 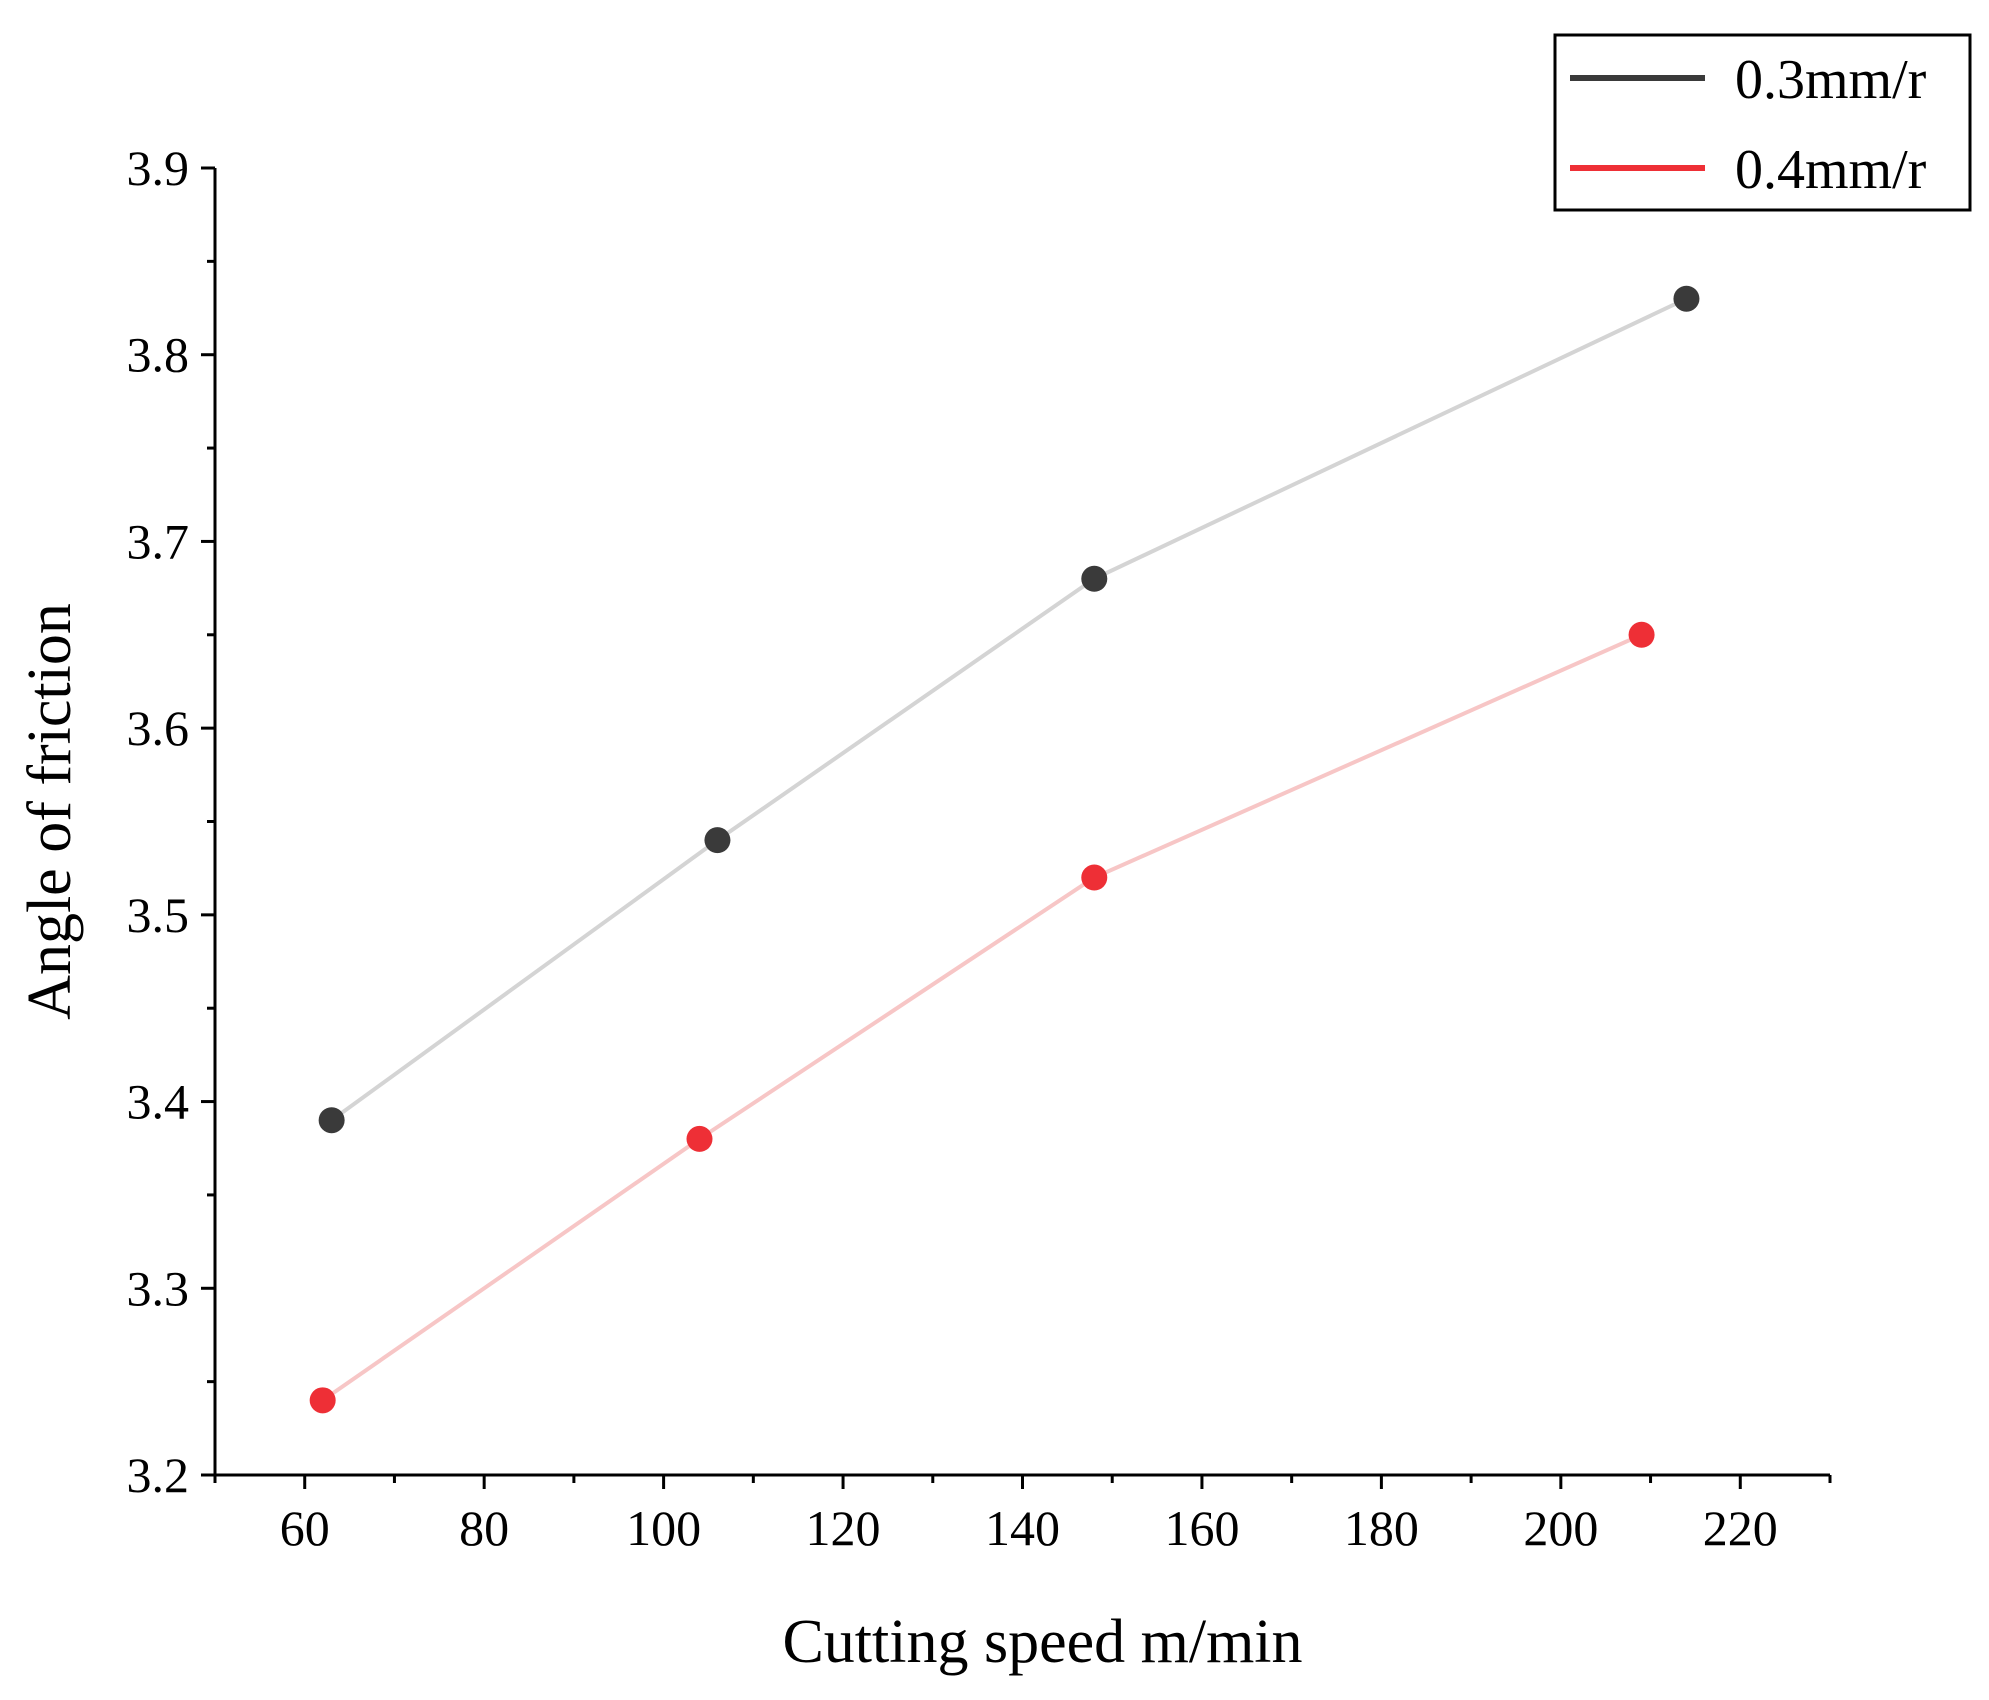 What do you see at coordinates (843, 1528) in the screenshot?
I see `x-tick-label: 120` at bounding box center [843, 1528].